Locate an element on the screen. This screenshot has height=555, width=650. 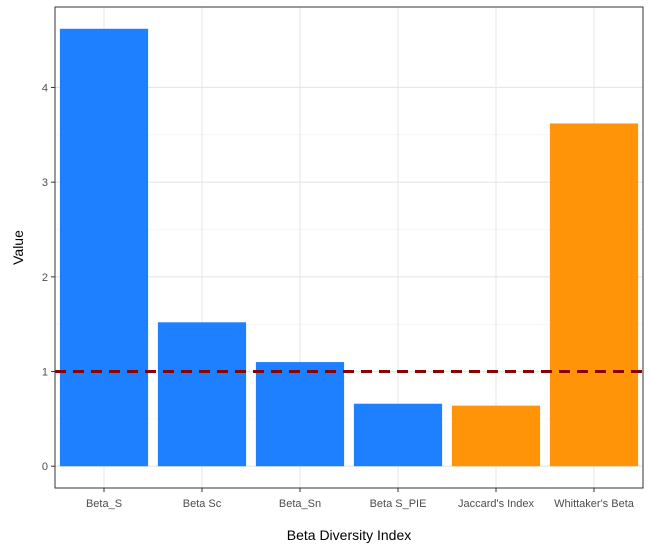
y-tick-label: 2 is located at coordinates (45, 278).